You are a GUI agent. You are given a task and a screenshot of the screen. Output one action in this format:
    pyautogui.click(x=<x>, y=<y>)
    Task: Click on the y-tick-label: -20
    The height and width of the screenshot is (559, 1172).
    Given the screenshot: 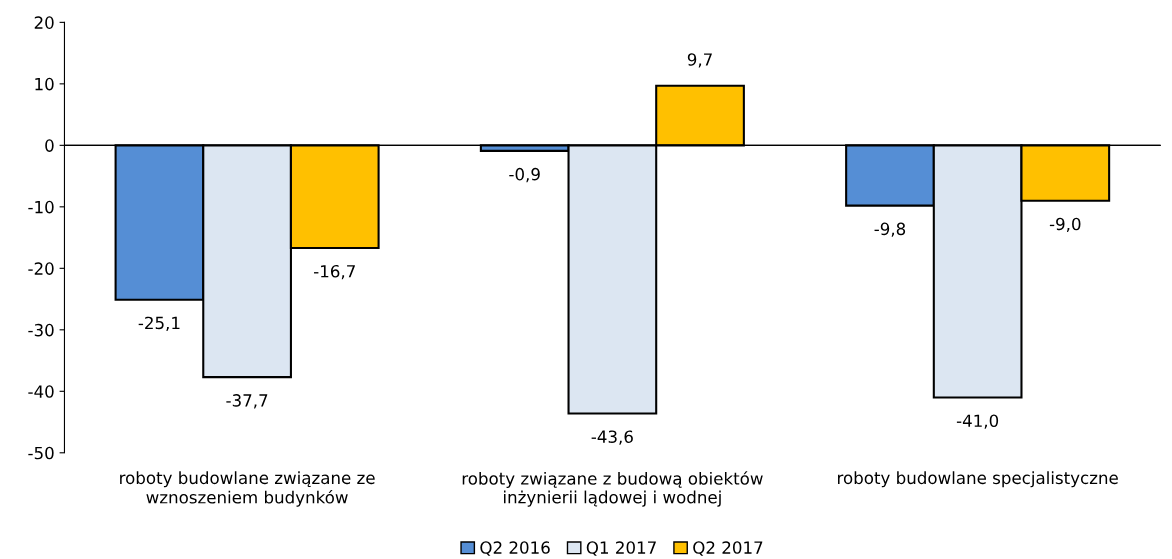 What is the action you would take?
    pyautogui.click(x=41, y=268)
    